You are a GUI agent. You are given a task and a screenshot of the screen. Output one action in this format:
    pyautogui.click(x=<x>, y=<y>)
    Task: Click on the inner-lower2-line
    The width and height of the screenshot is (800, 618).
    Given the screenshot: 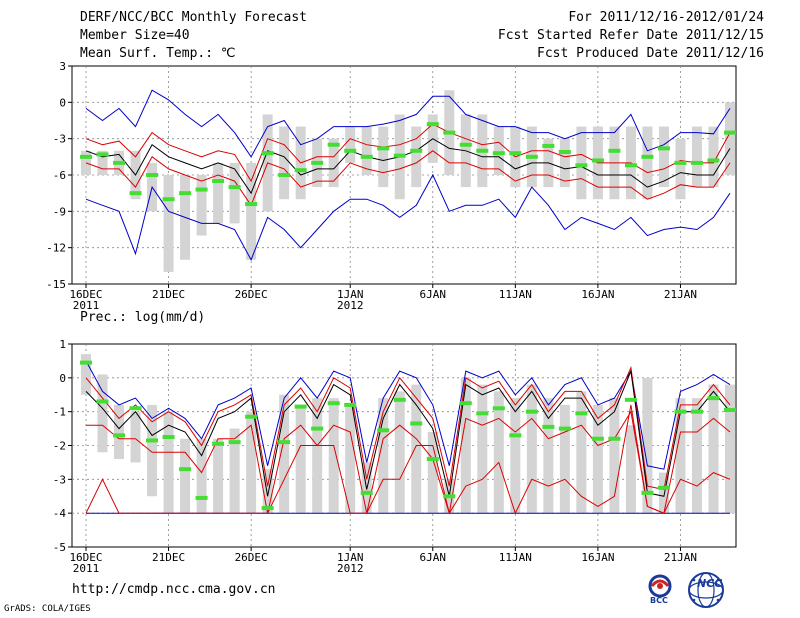 What is the action you would take?
    pyautogui.click(x=408, y=459)
    